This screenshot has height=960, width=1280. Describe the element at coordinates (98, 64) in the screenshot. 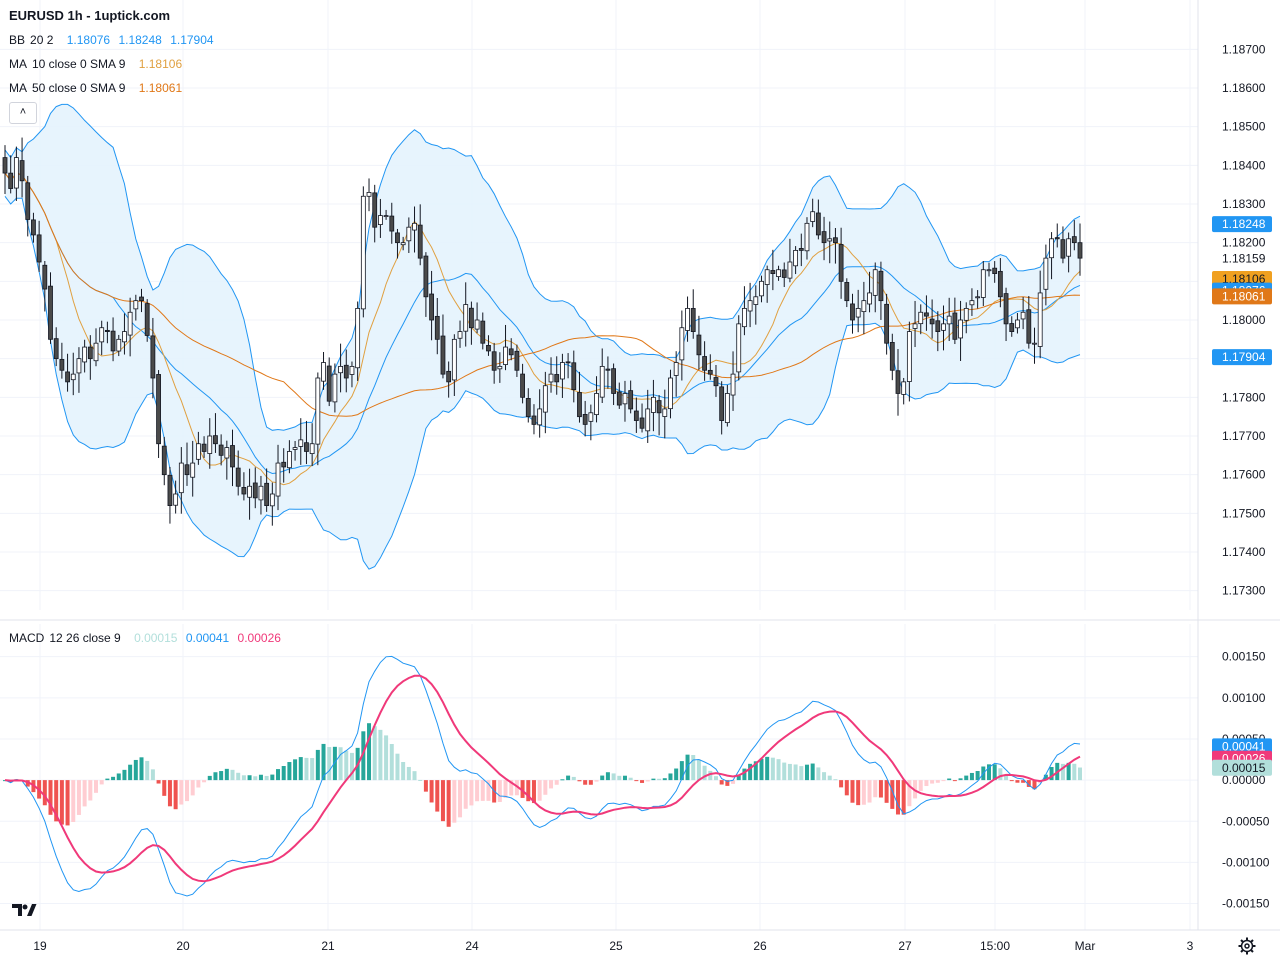

I see `legend-ma10: MA 10 close 0 SMA 9 1.18106` at that location.